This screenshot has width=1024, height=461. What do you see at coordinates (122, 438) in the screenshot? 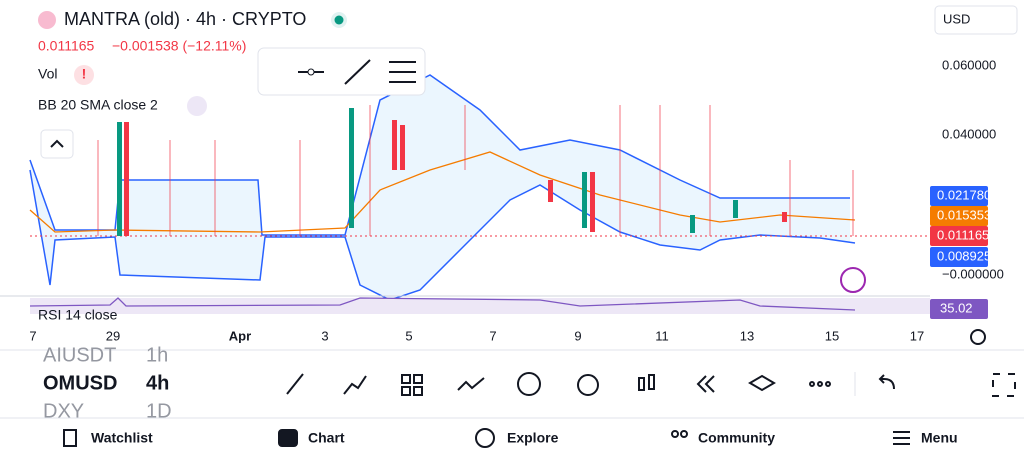
I see `nav-item: Watchlist` at bounding box center [122, 438].